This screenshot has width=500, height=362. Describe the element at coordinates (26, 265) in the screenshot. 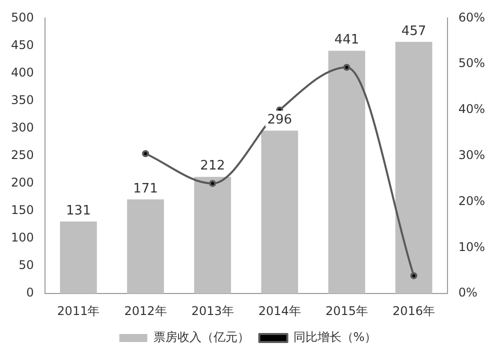

I see `y-tick-label: 50` at that location.